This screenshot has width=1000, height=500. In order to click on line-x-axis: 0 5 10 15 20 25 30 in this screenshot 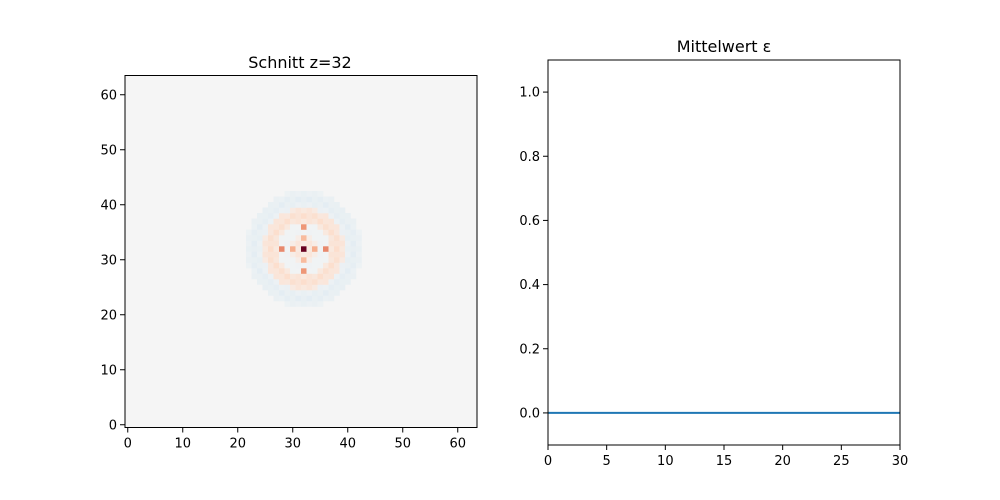, I will do `click(726, 457)`.